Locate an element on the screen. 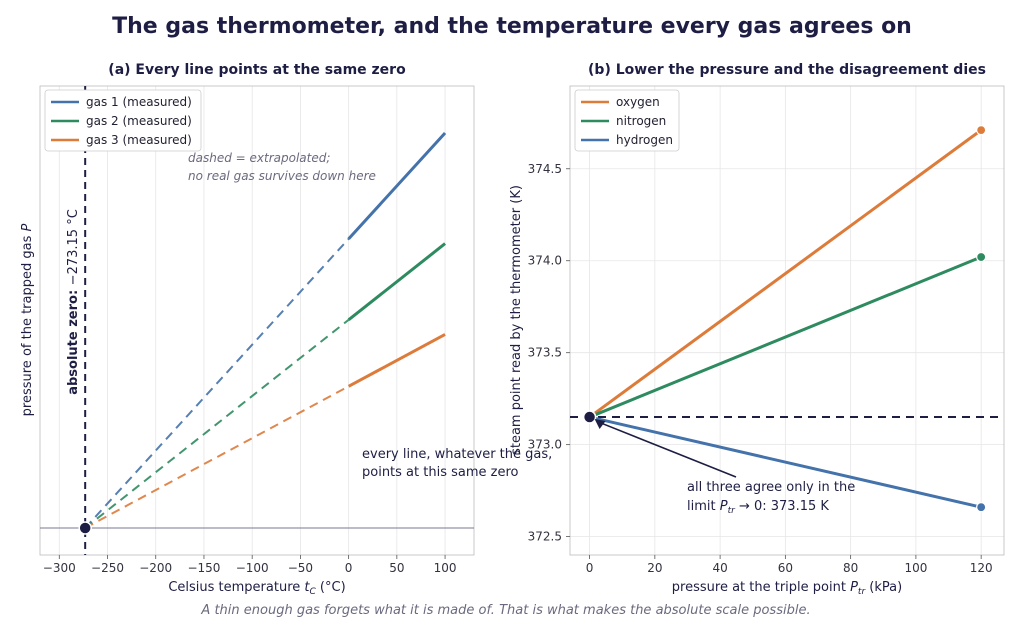 The width and height of the screenshot is (1024, 639). panel-b-y-tick-label: 372.5 is located at coordinates (545, 537).